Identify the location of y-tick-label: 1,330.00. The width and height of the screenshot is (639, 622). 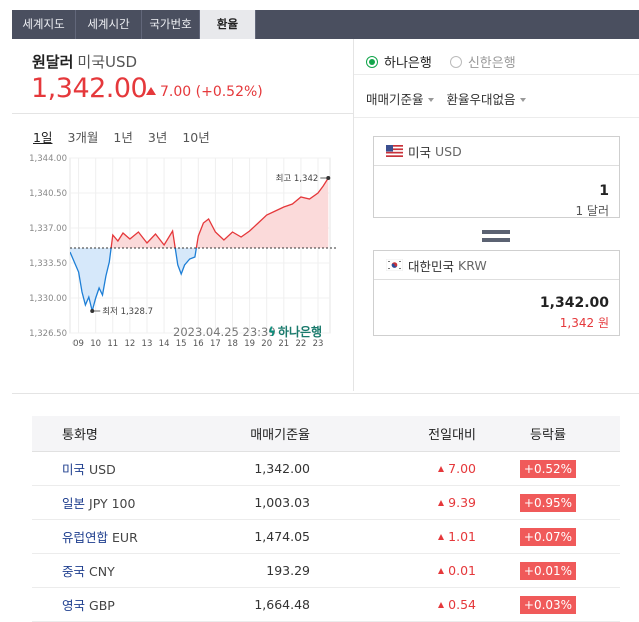
(48, 299).